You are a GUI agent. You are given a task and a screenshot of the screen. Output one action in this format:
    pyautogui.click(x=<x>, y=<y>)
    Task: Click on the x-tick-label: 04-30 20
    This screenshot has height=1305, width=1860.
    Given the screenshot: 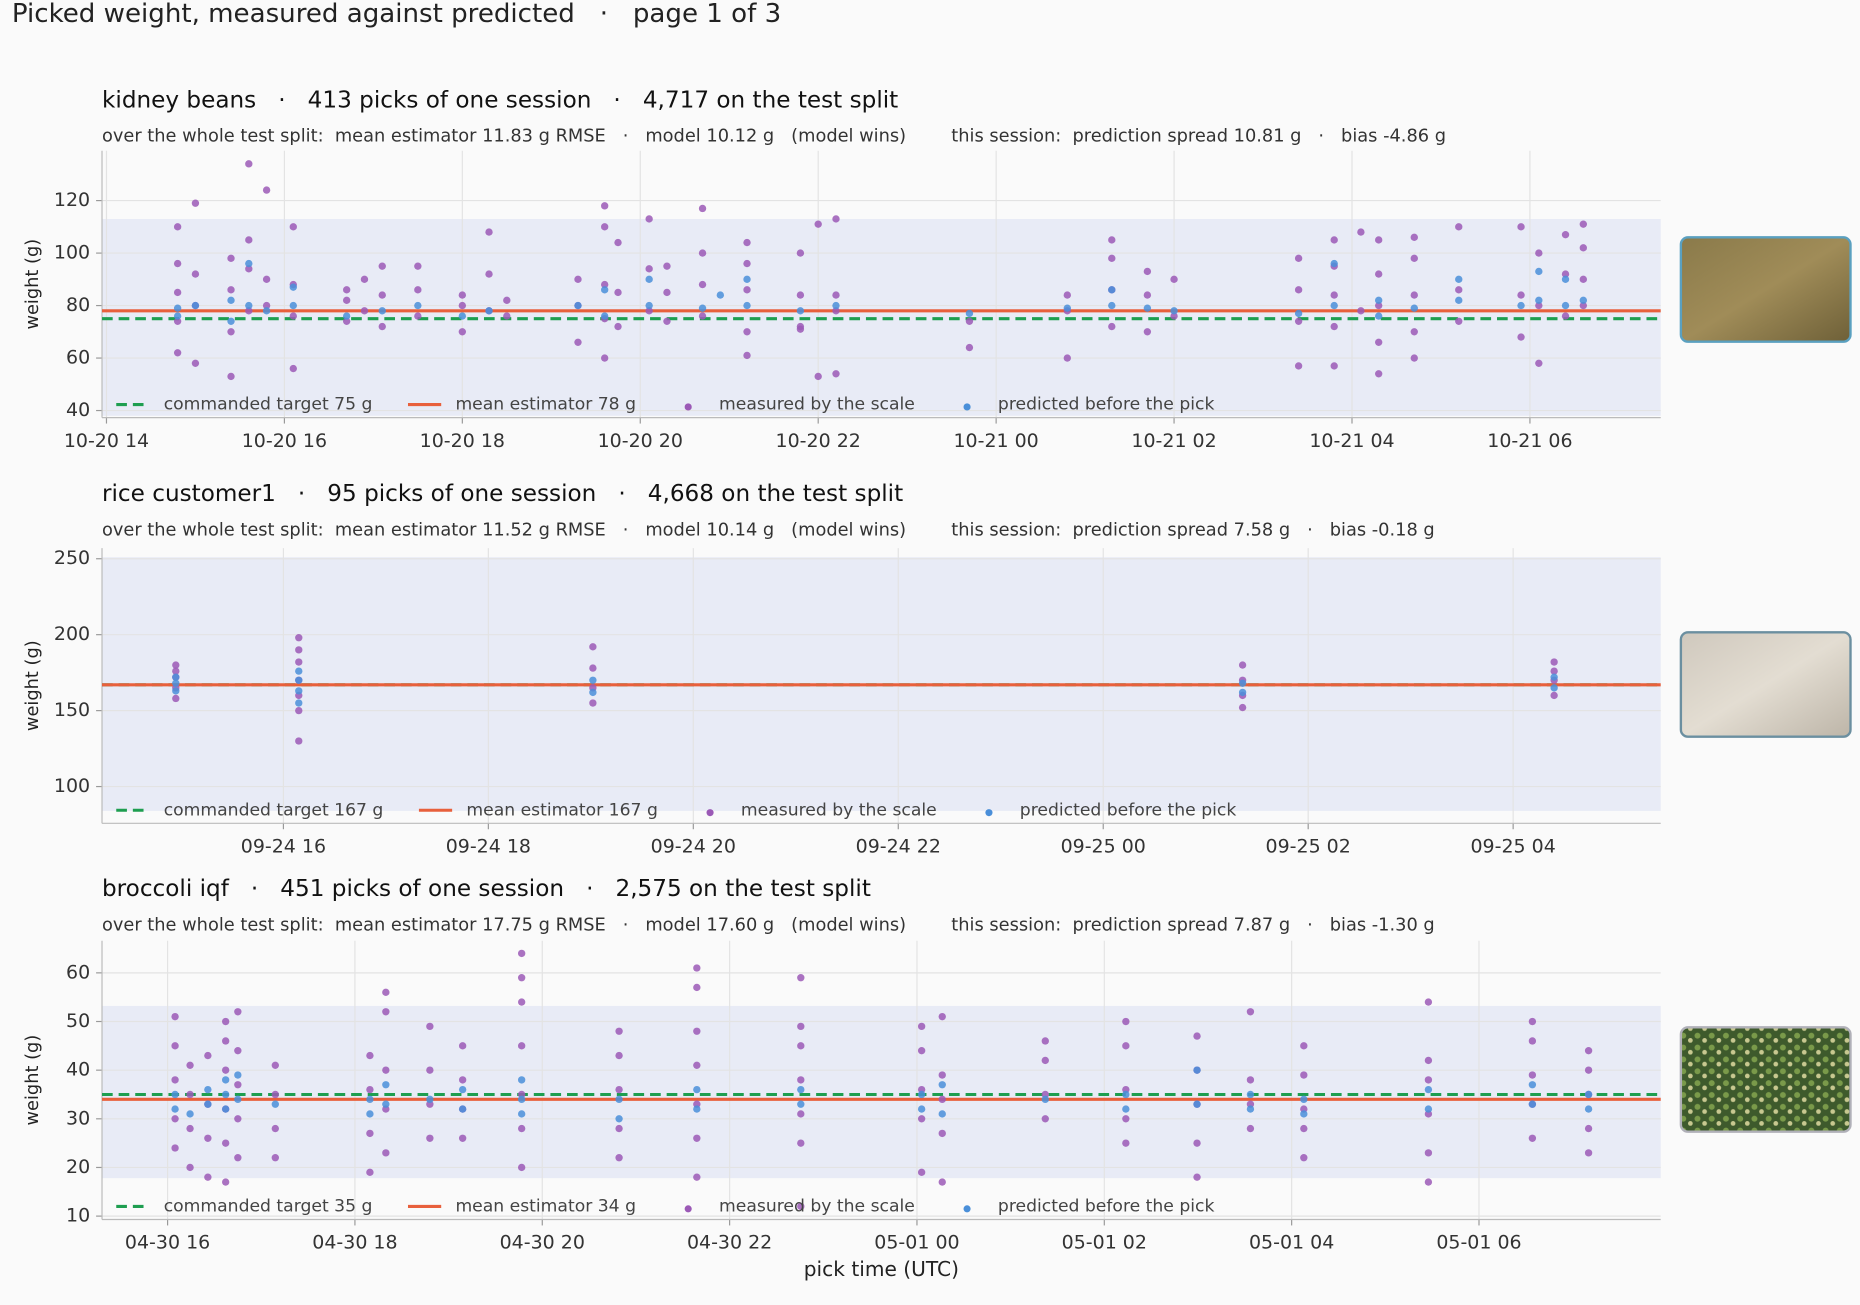 What is the action you would take?
    pyautogui.click(x=542, y=1243)
    